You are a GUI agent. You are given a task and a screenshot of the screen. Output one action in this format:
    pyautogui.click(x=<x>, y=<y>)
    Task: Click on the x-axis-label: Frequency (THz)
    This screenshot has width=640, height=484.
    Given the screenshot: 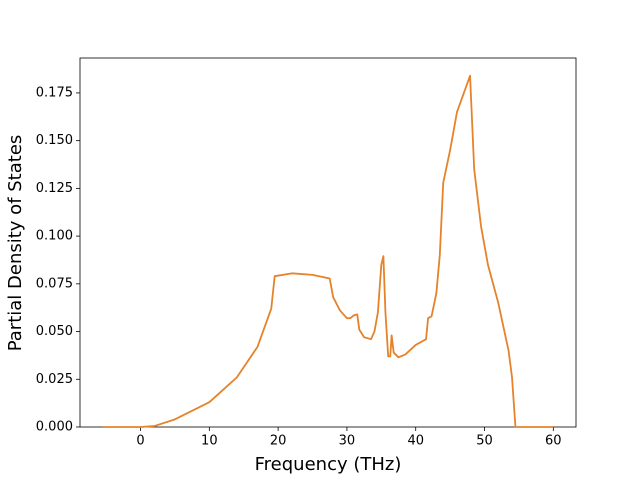 What is the action you would take?
    pyautogui.click(x=328, y=464)
    